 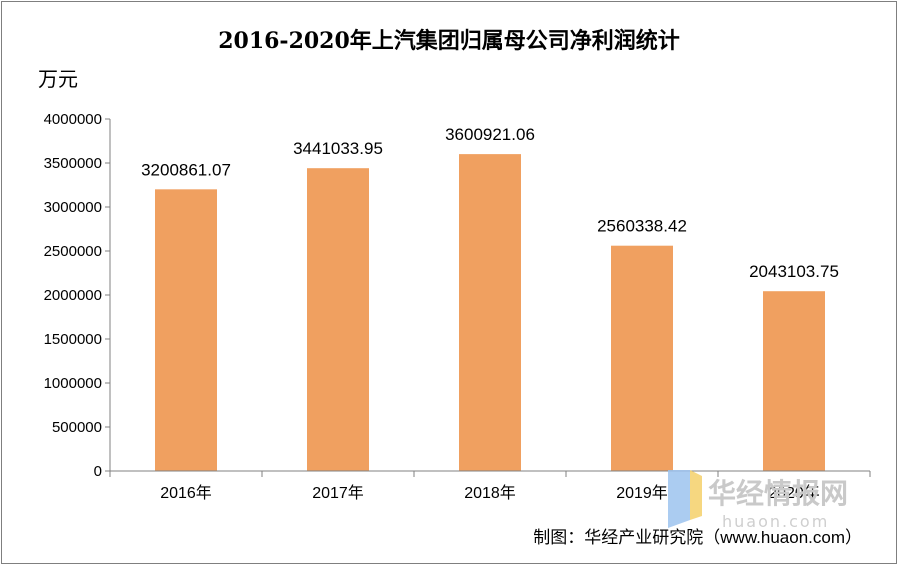 What do you see at coordinates (73, 295) in the screenshot?
I see `y-tick-label: 2000000` at bounding box center [73, 295].